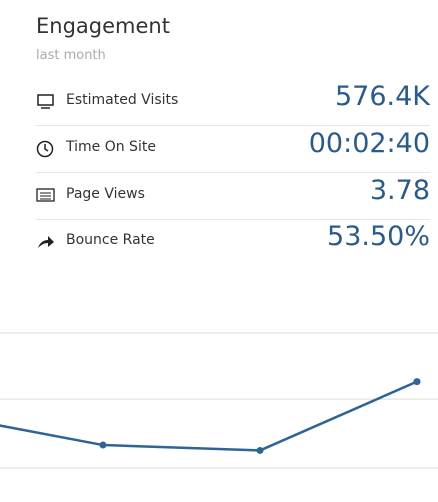  Describe the element at coordinates (233, 196) in the screenshot. I see `metric-row: Page Views 3.78` at that location.